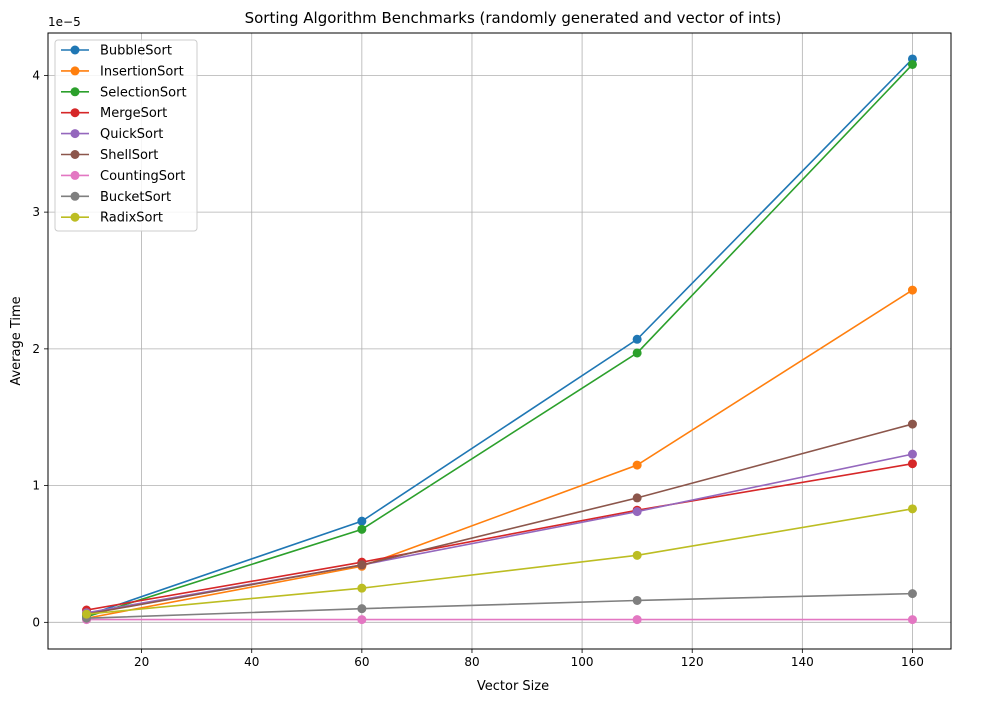 The image size is (988, 701). I want to click on y-tick-label: 2, so click(36, 349).